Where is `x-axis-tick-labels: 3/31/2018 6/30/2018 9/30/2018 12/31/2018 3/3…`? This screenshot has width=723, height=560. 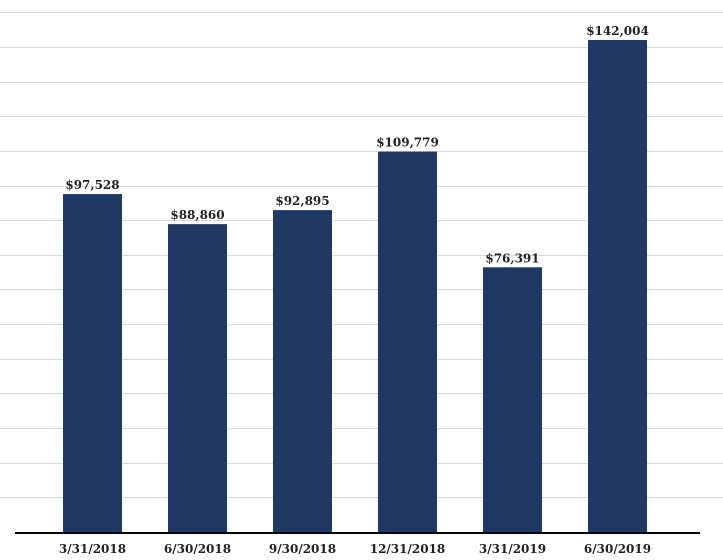
x-axis-tick-labels: 3/31/2018 6/30/2018 9/30/2018 12/31/2018 3/3… is located at coordinates (355, 549).